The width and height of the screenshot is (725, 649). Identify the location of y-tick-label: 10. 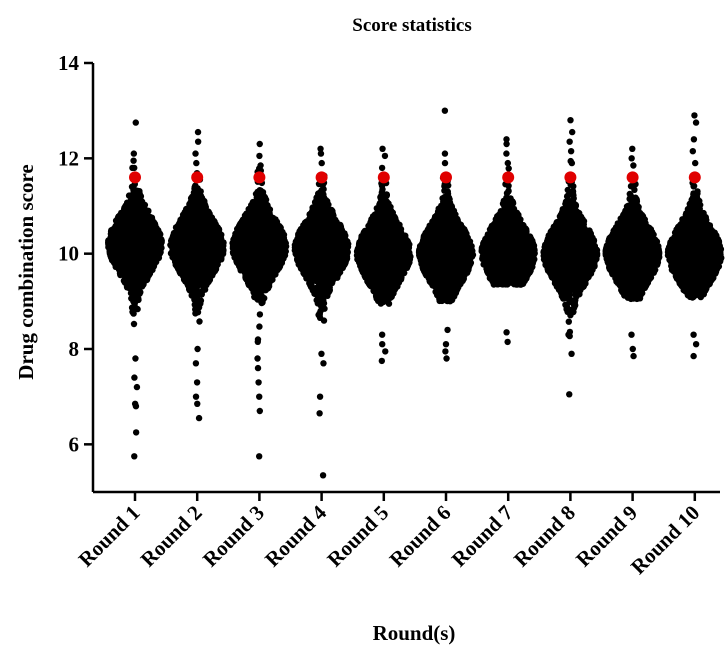
(68, 254).